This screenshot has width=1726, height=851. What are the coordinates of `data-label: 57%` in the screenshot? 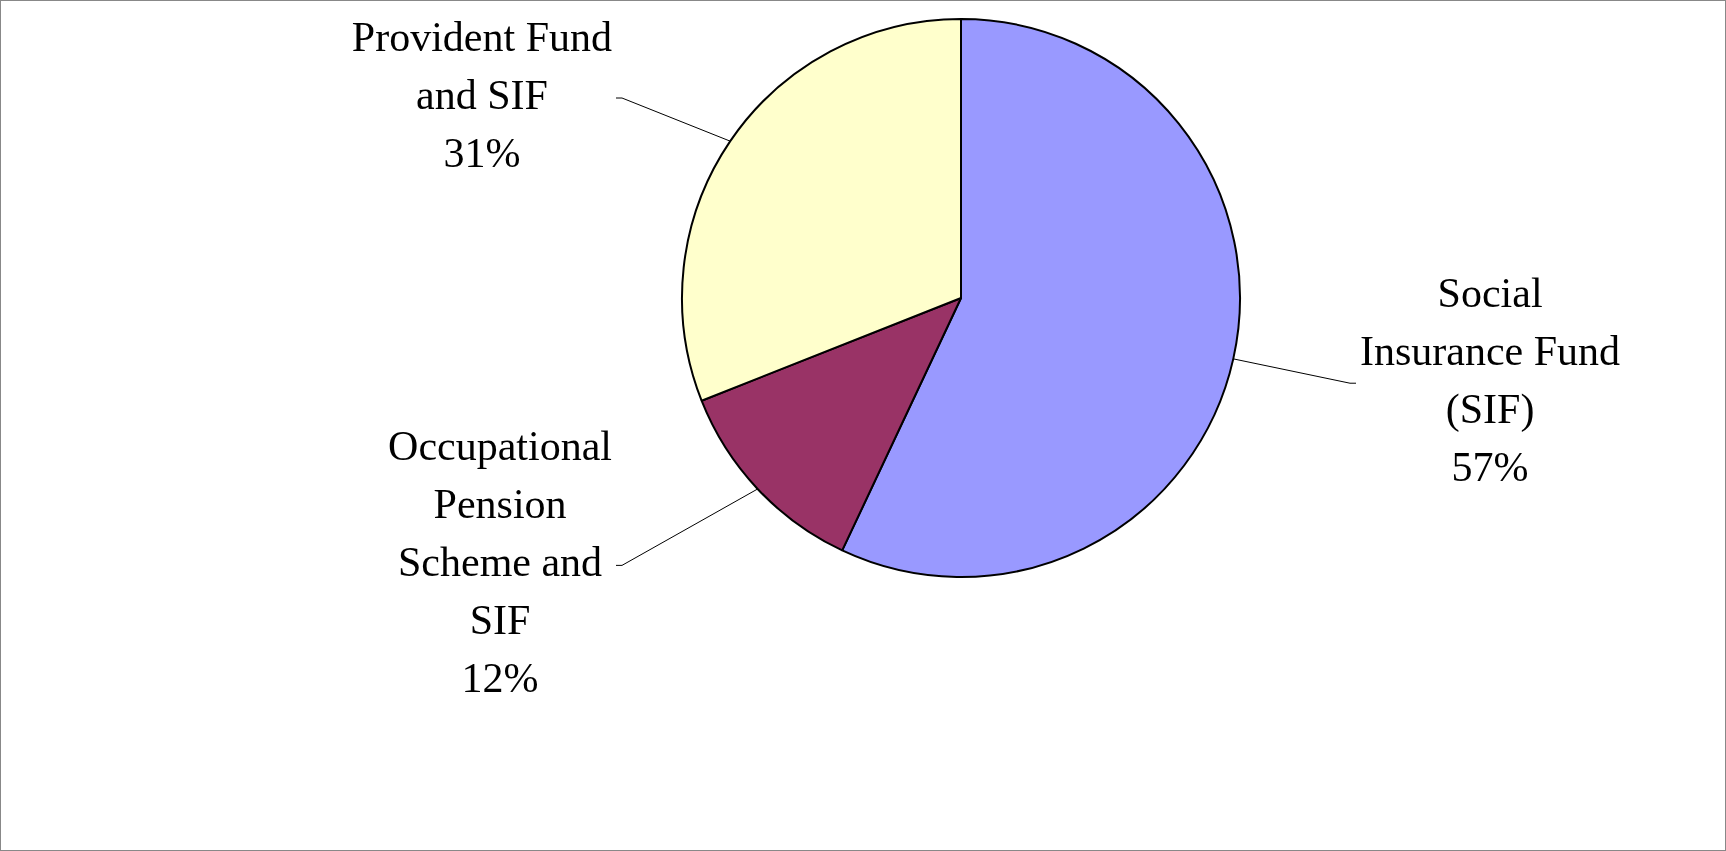 It's located at (1490, 467).